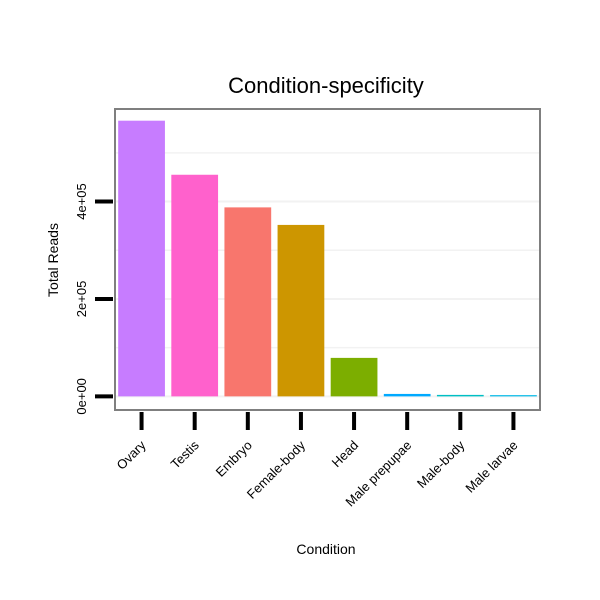  What do you see at coordinates (53, 260) in the screenshot?
I see `y-axis-title: Total Reads` at bounding box center [53, 260].